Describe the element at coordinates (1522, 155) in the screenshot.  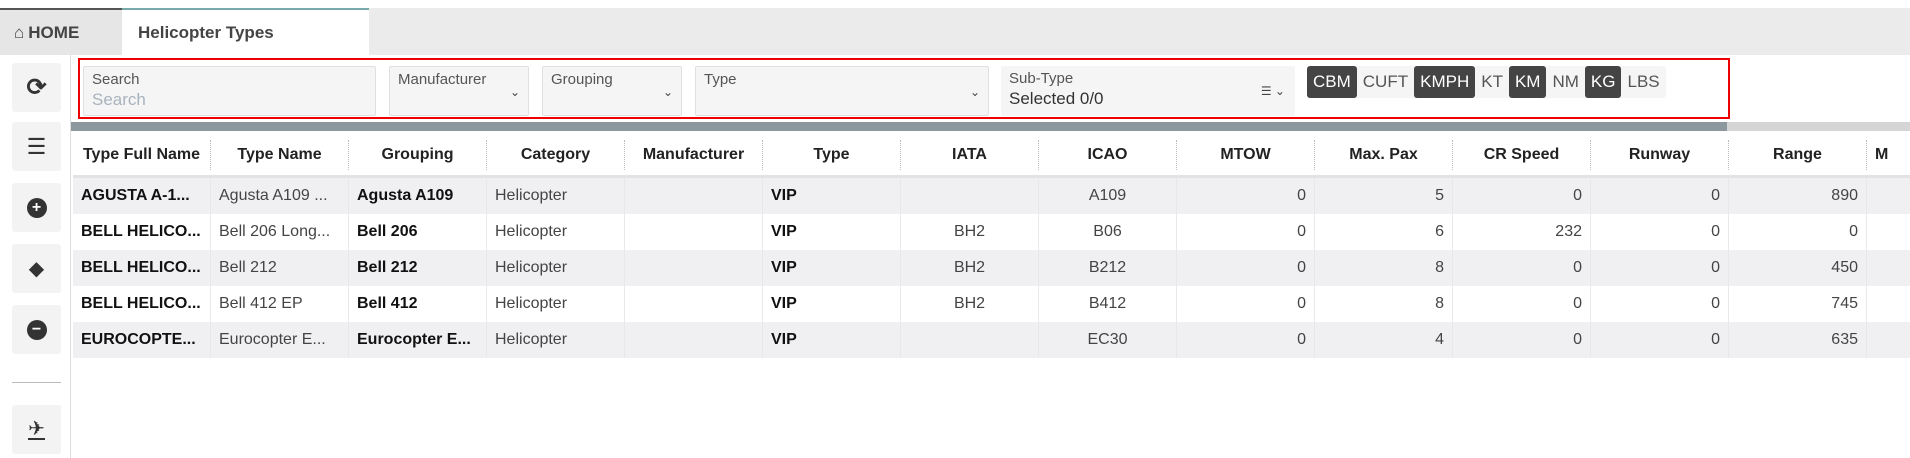
I see `column-header: CR Speed` at that location.